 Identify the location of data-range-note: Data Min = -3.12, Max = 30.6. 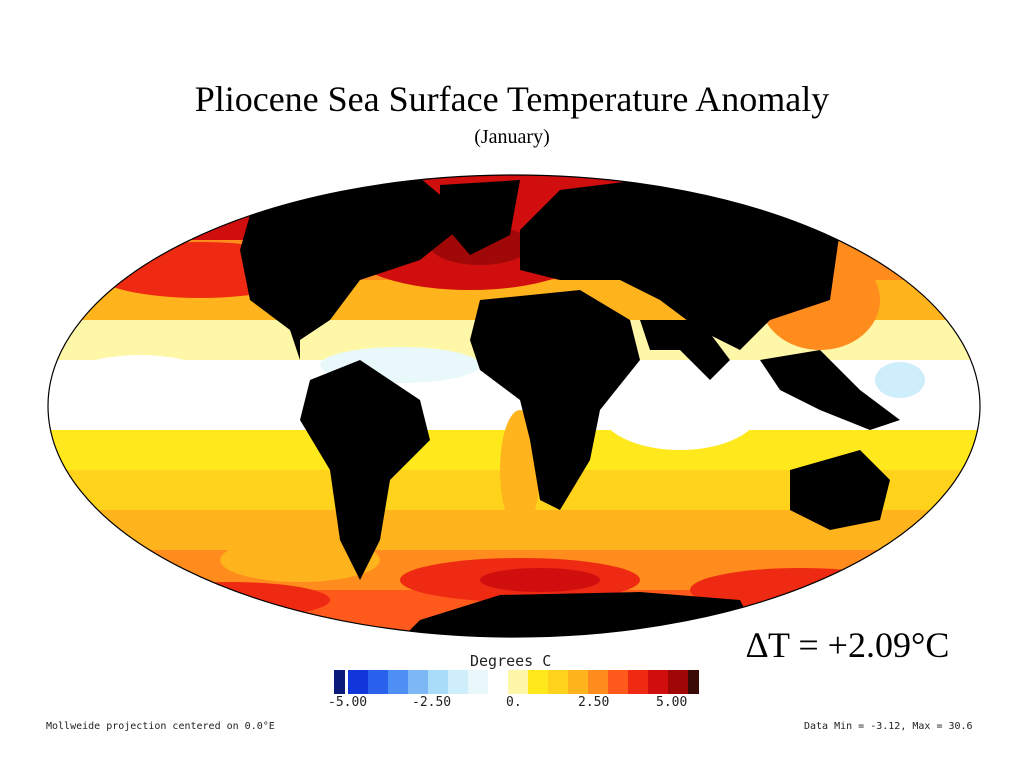
(888, 726).